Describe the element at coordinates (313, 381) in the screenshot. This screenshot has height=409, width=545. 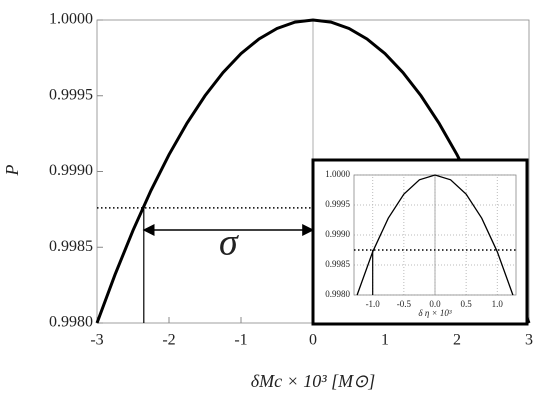
I see `x-axis-label: δMc × 10³ [M⊙]` at that location.